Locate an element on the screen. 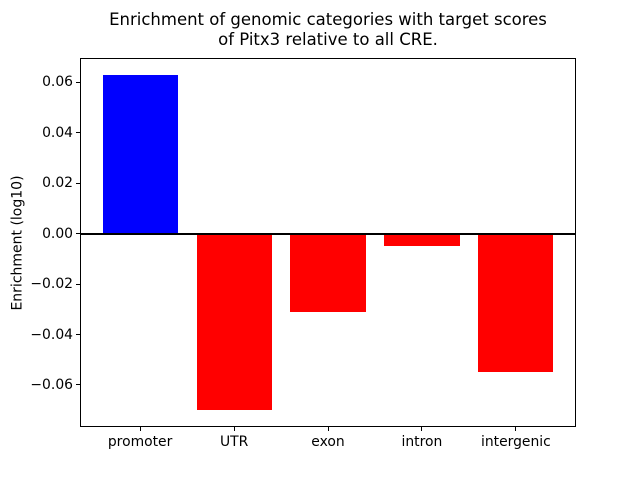  x-tick-label-intron: intron is located at coordinates (422, 442).